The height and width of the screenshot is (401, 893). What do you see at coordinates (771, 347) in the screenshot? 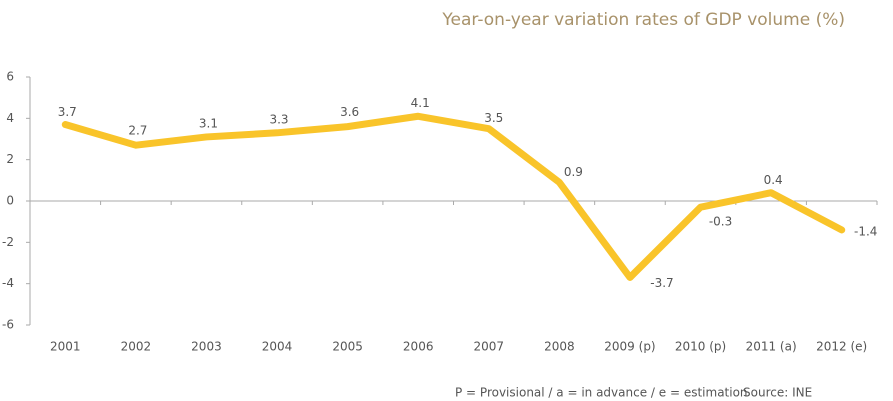
I see `x-tick-label: 2011 (a)` at bounding box center [771, 347].